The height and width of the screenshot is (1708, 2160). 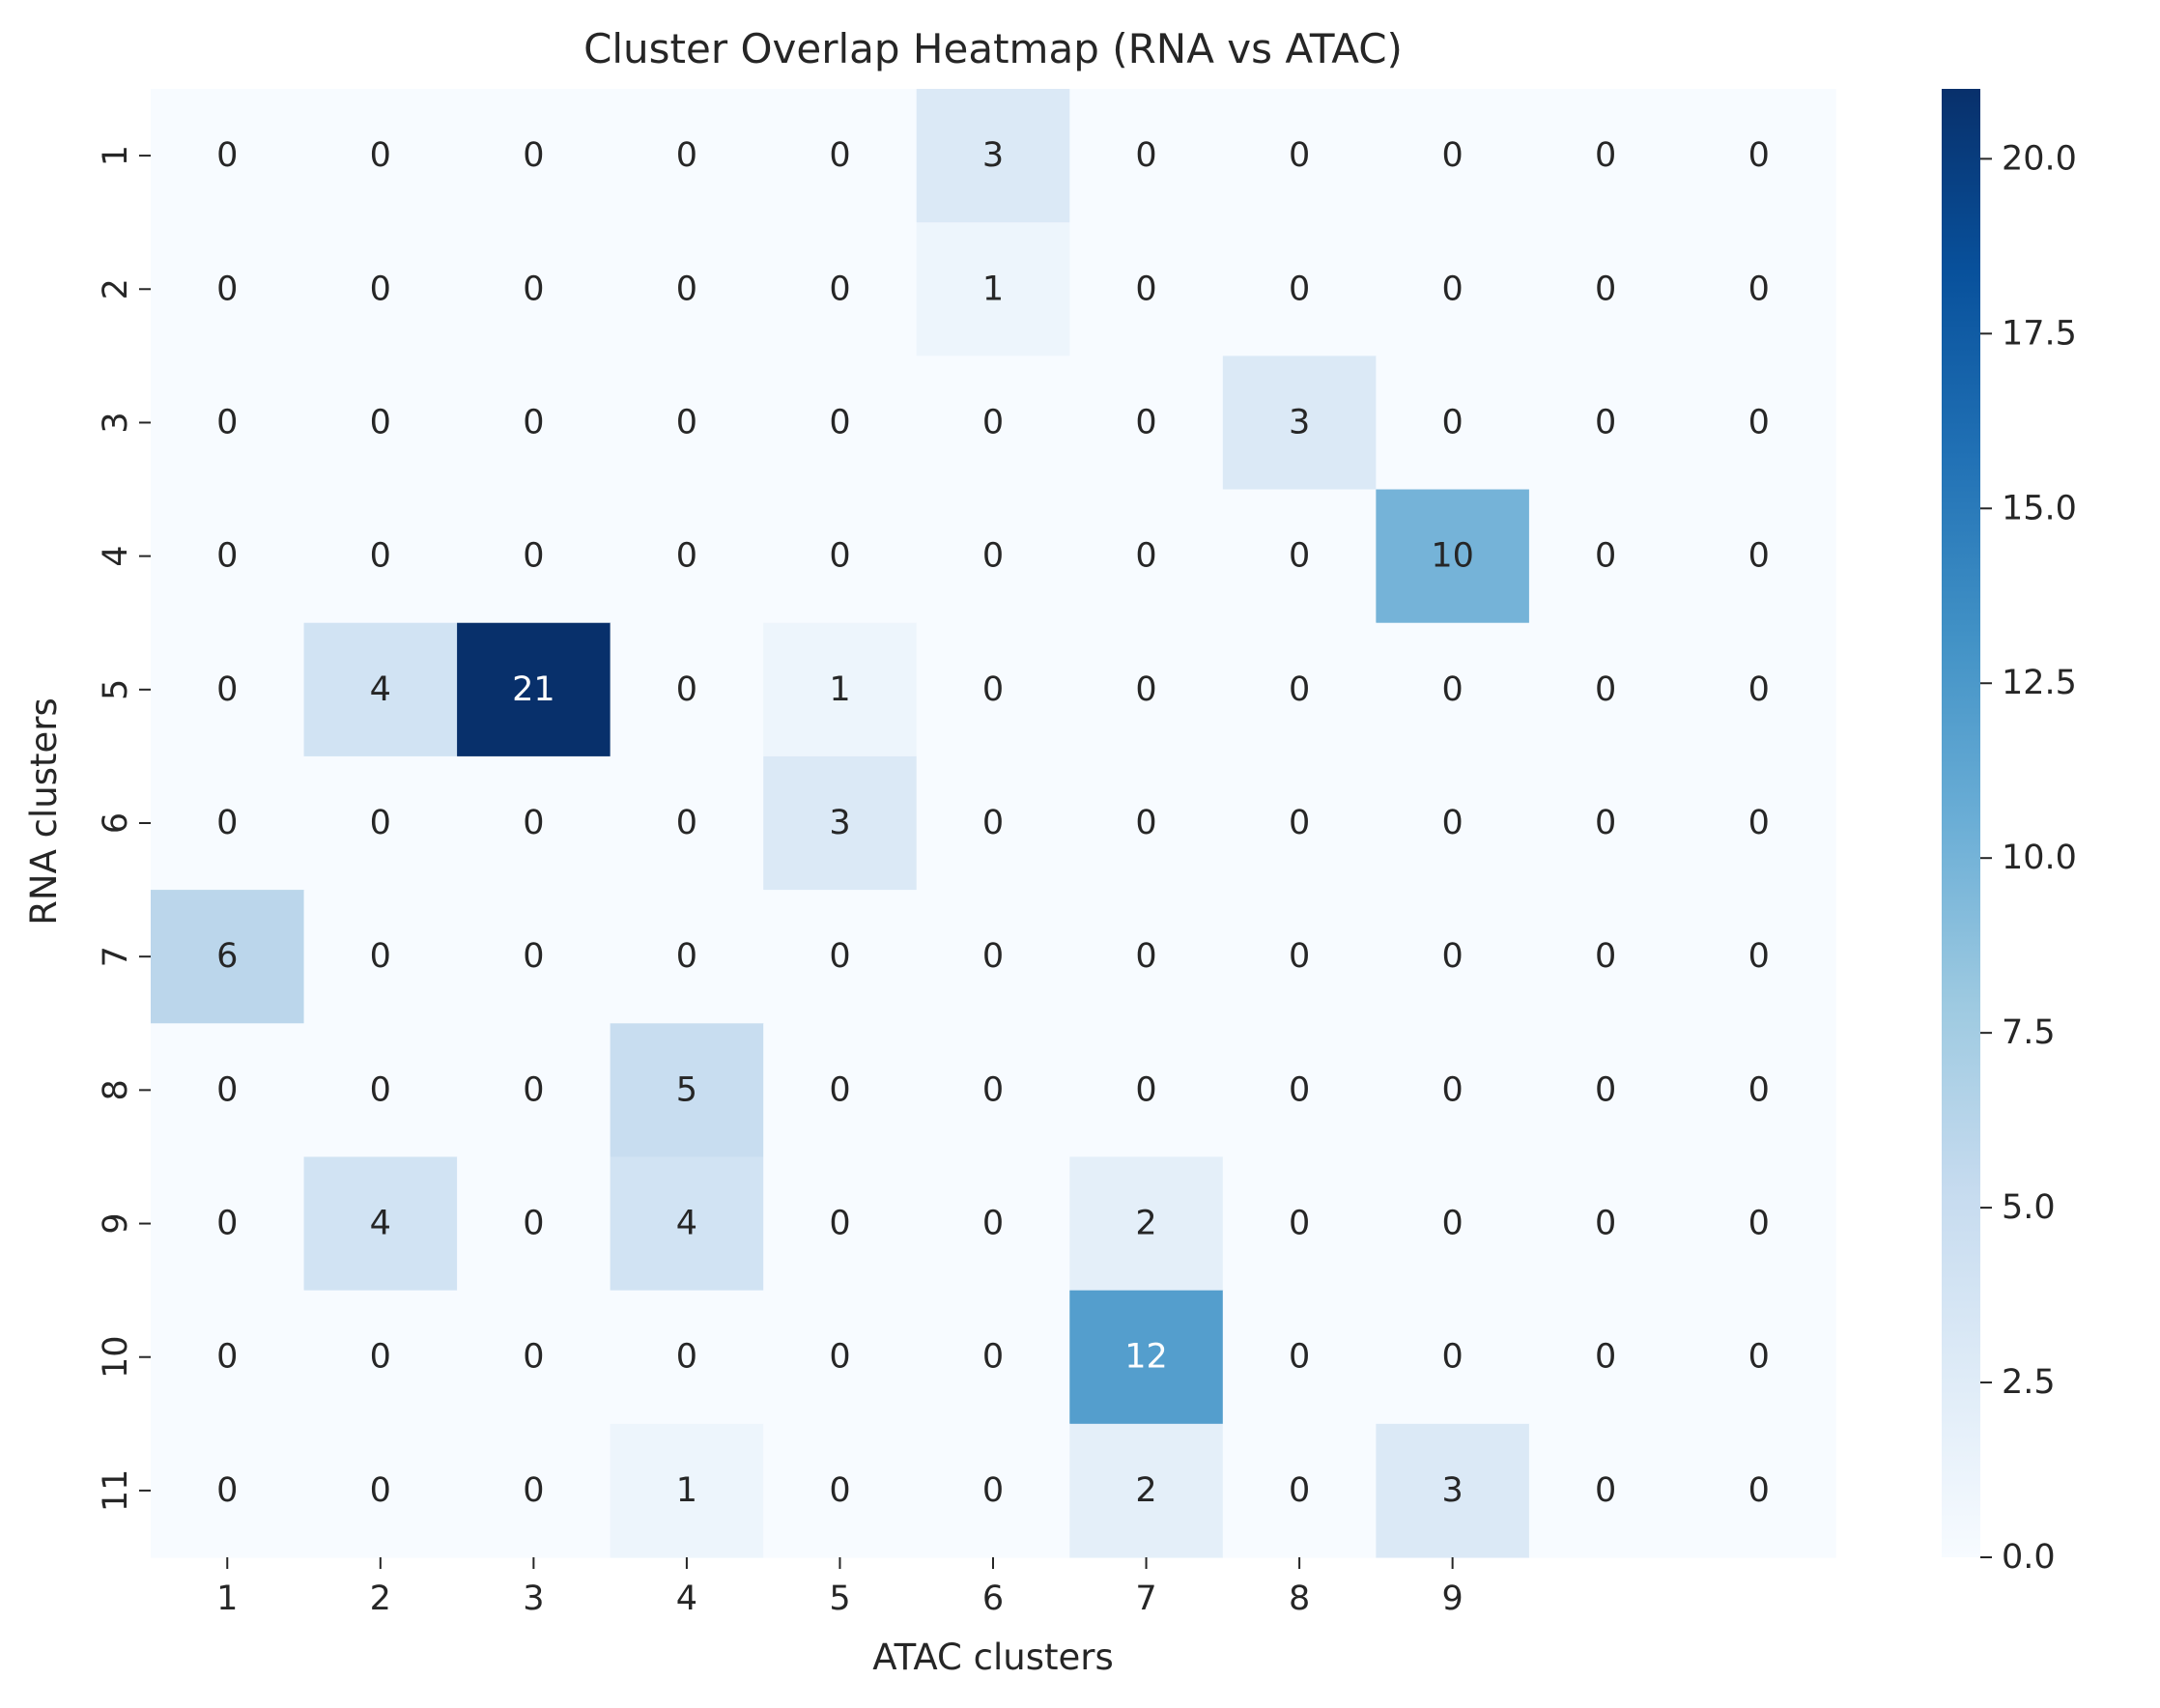 What do you see at coordinates (686, 1599) in the screenshot?
I see `x-tick-label: 4` at bounding box center [686, 1599].